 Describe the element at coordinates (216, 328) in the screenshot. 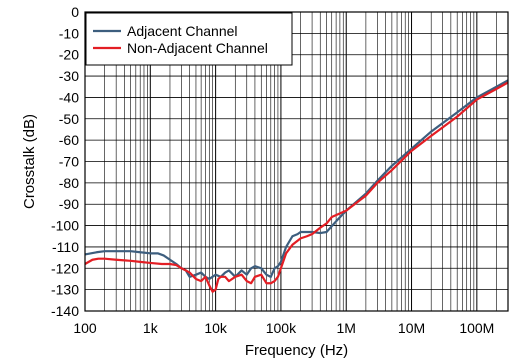

I see `x-tick-label: 10k` at that location.